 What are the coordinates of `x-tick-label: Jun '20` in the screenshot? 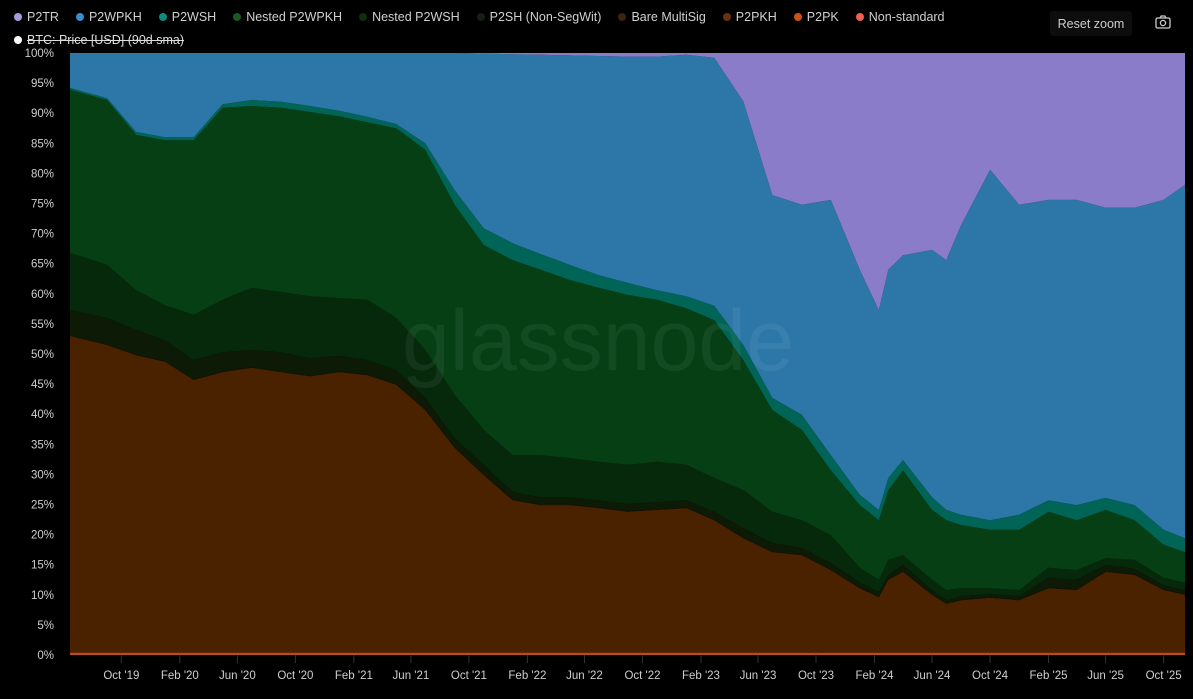 It's located at (237, 676).